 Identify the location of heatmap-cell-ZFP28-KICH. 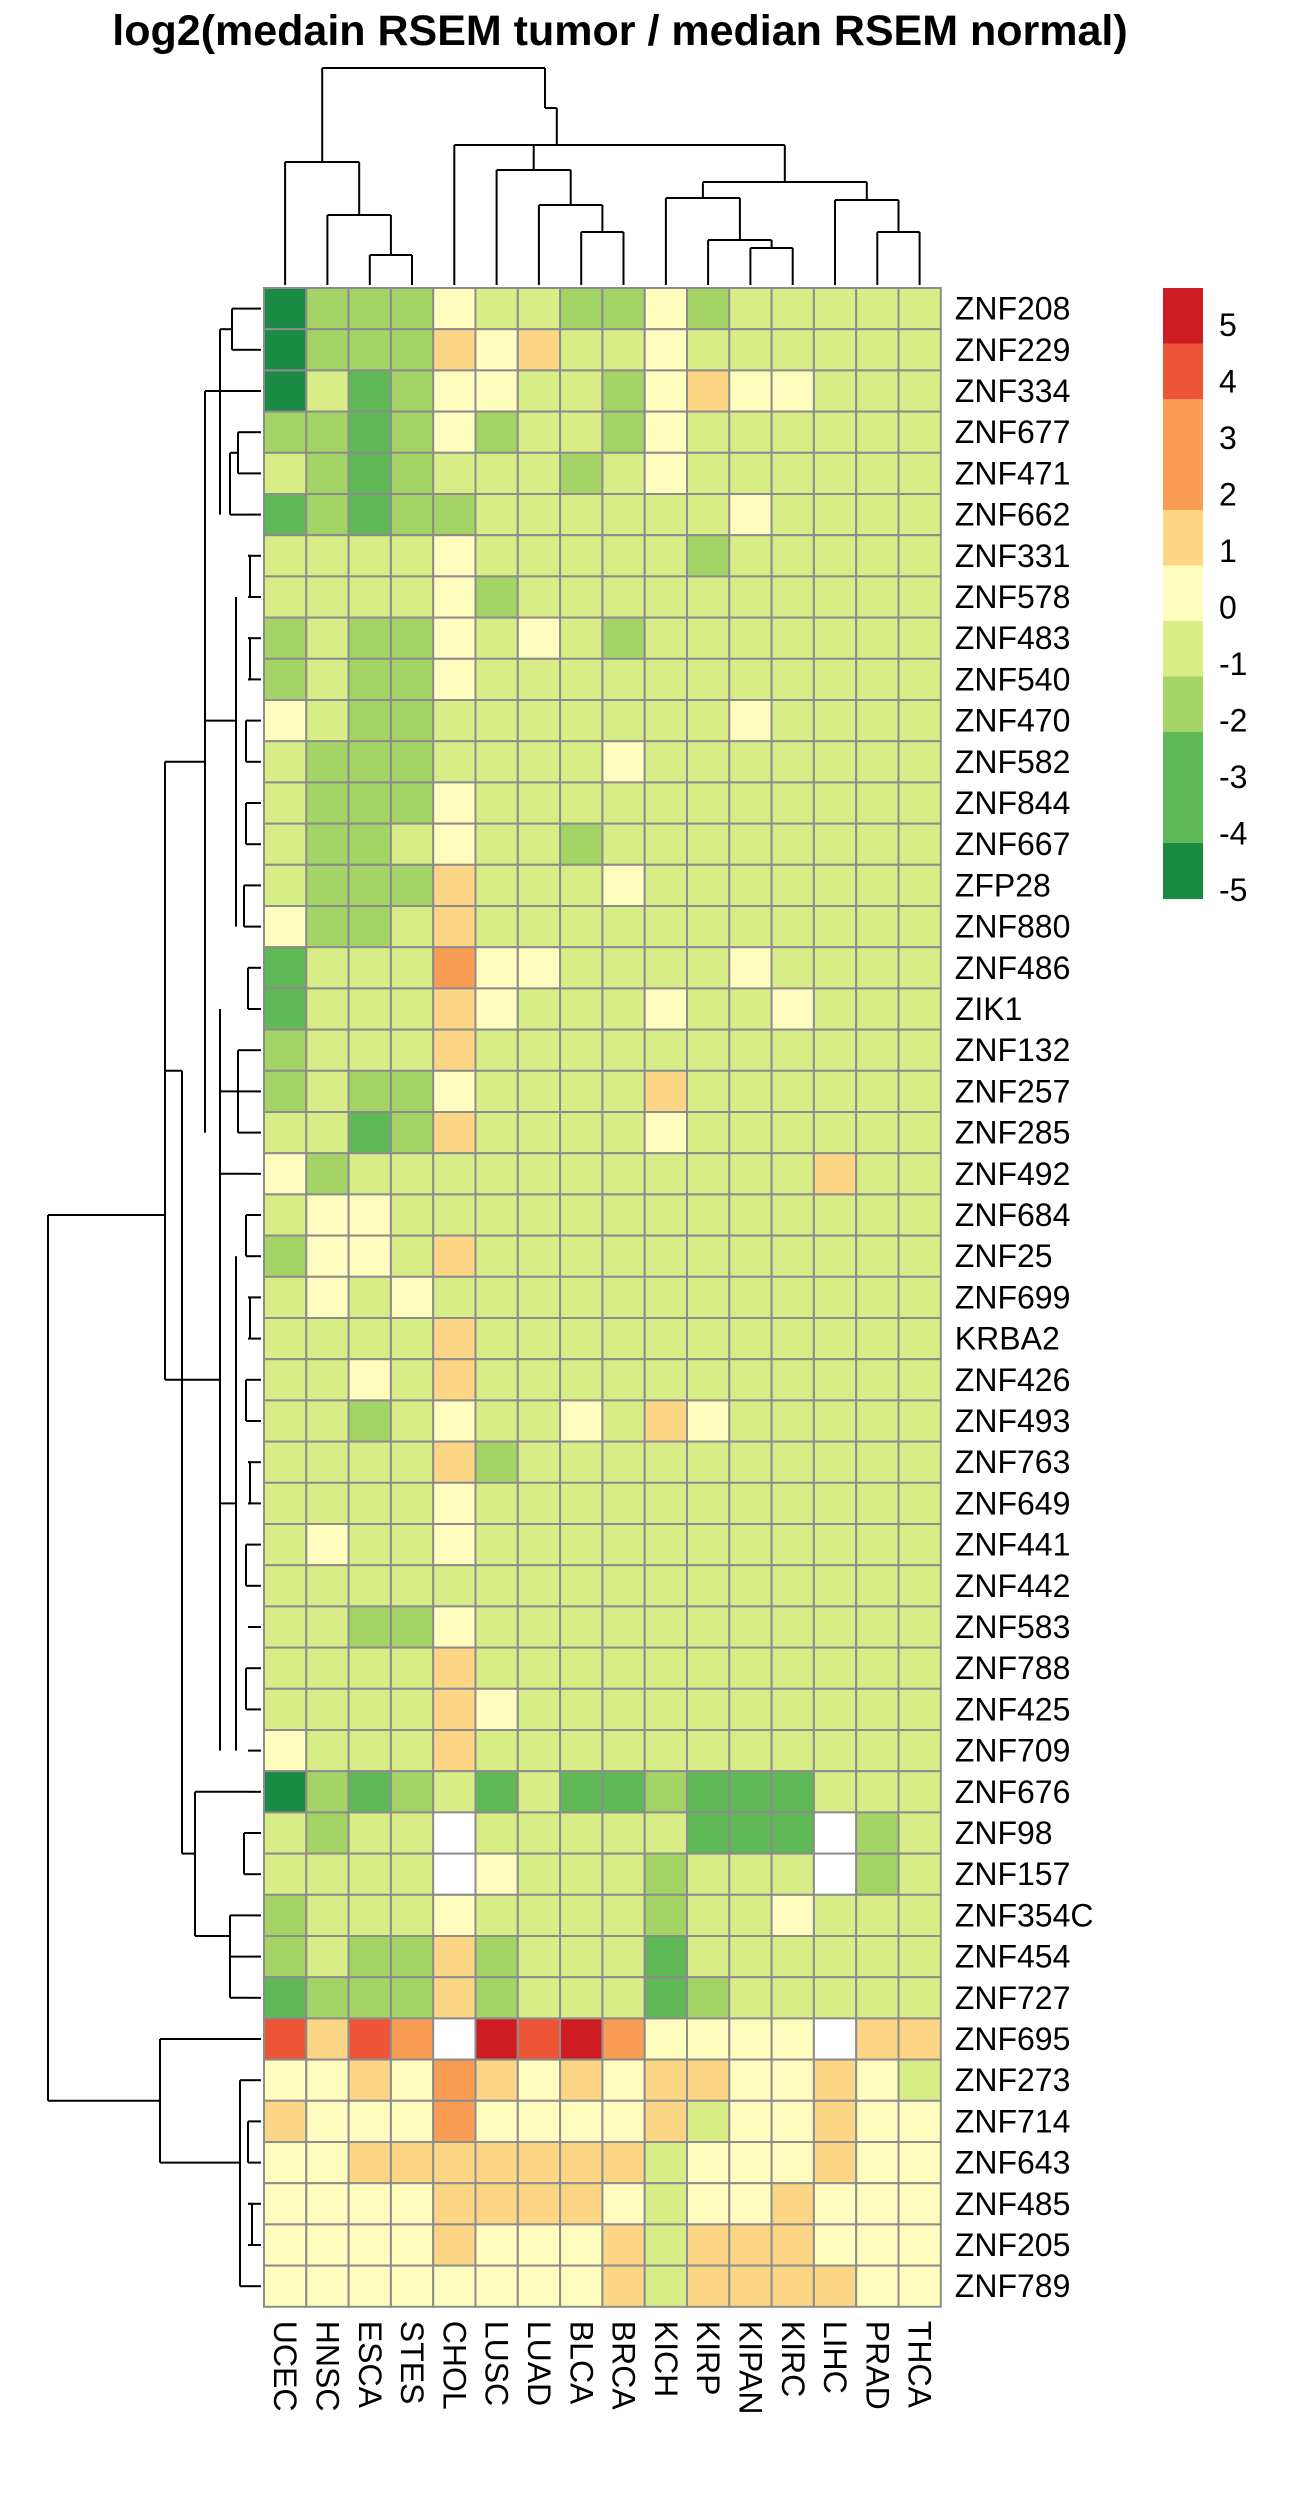
(666, 885).